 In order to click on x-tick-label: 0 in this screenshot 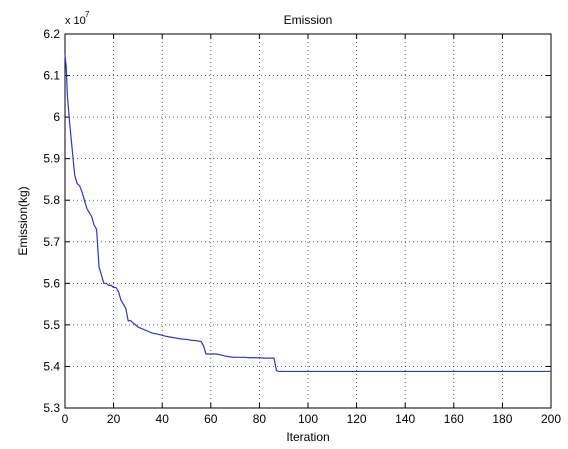, I will do `click(65, 419)`.